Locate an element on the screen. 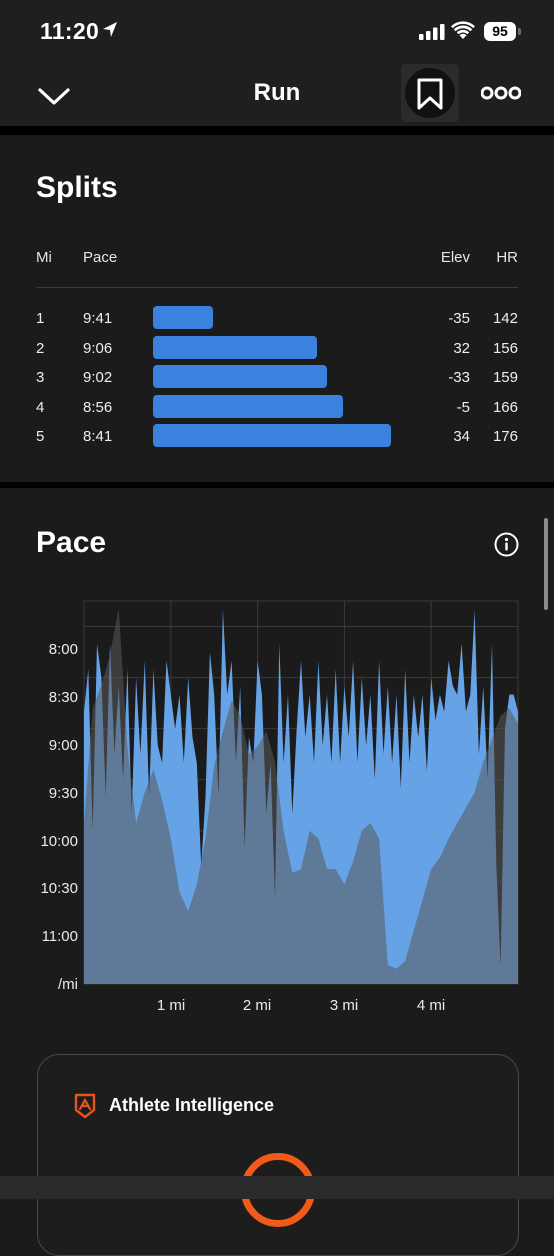  y-tick-label: 10:30 is located at coordinates (59, 888).